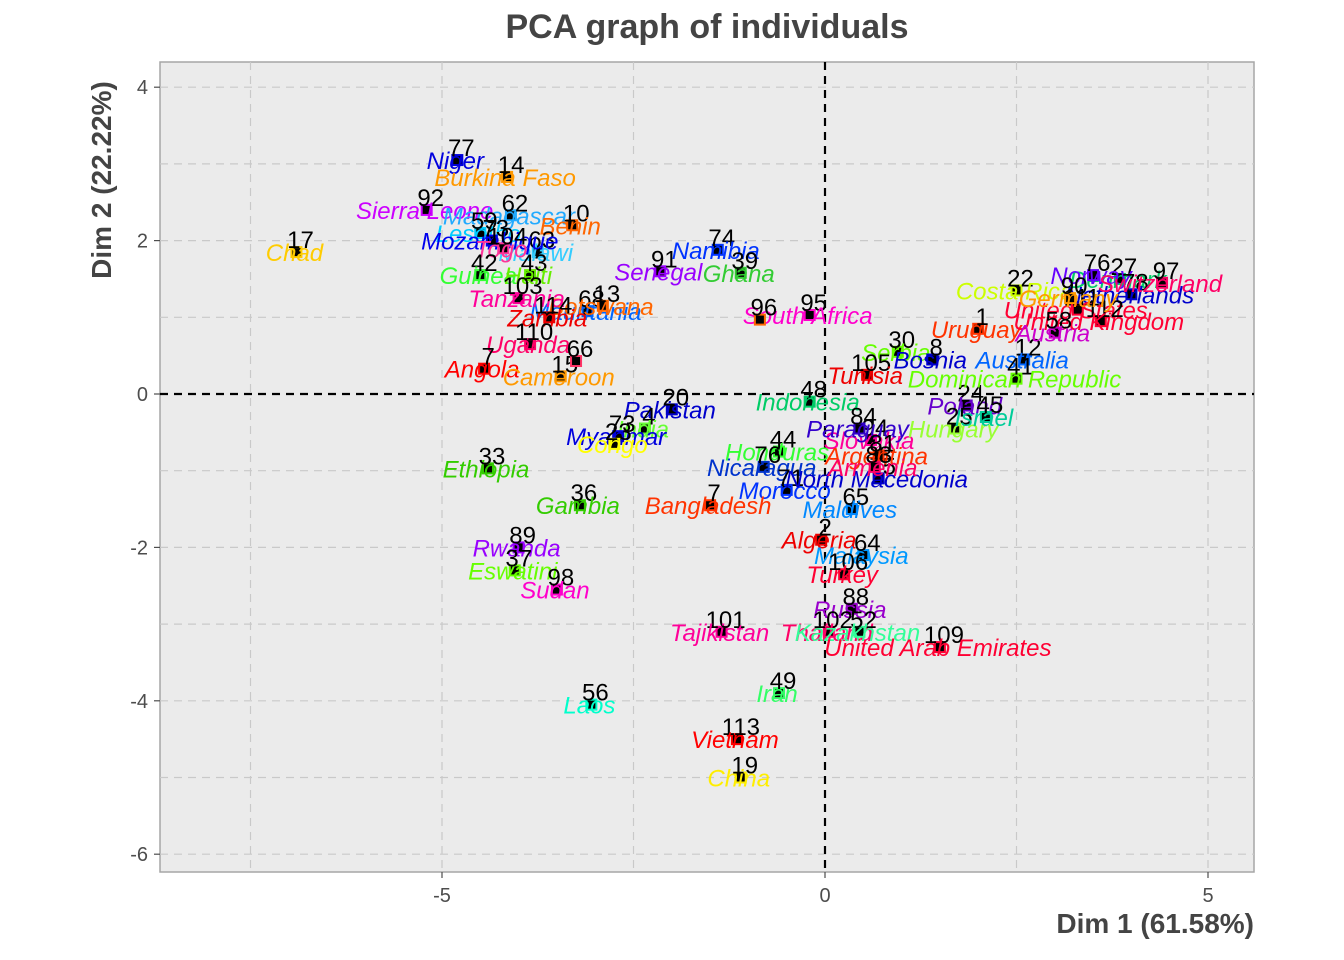  I want to click on y-tick-label: -6, so click(139, 855).